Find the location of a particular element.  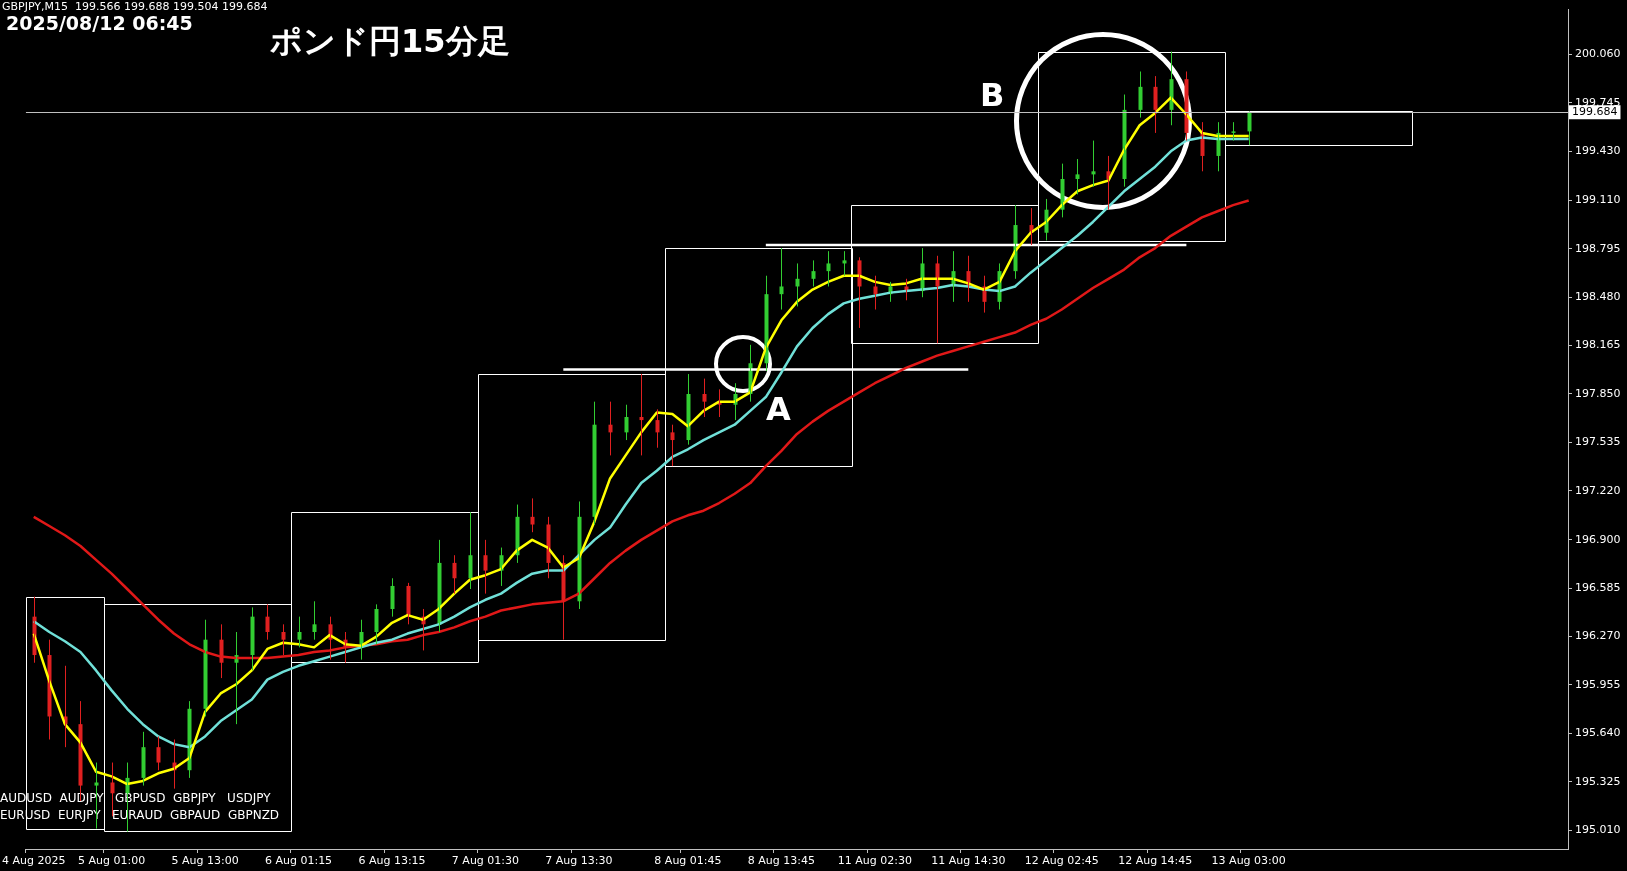

x-tick-label: 7 Aug 01:30 is located at coordinates (485, 861).